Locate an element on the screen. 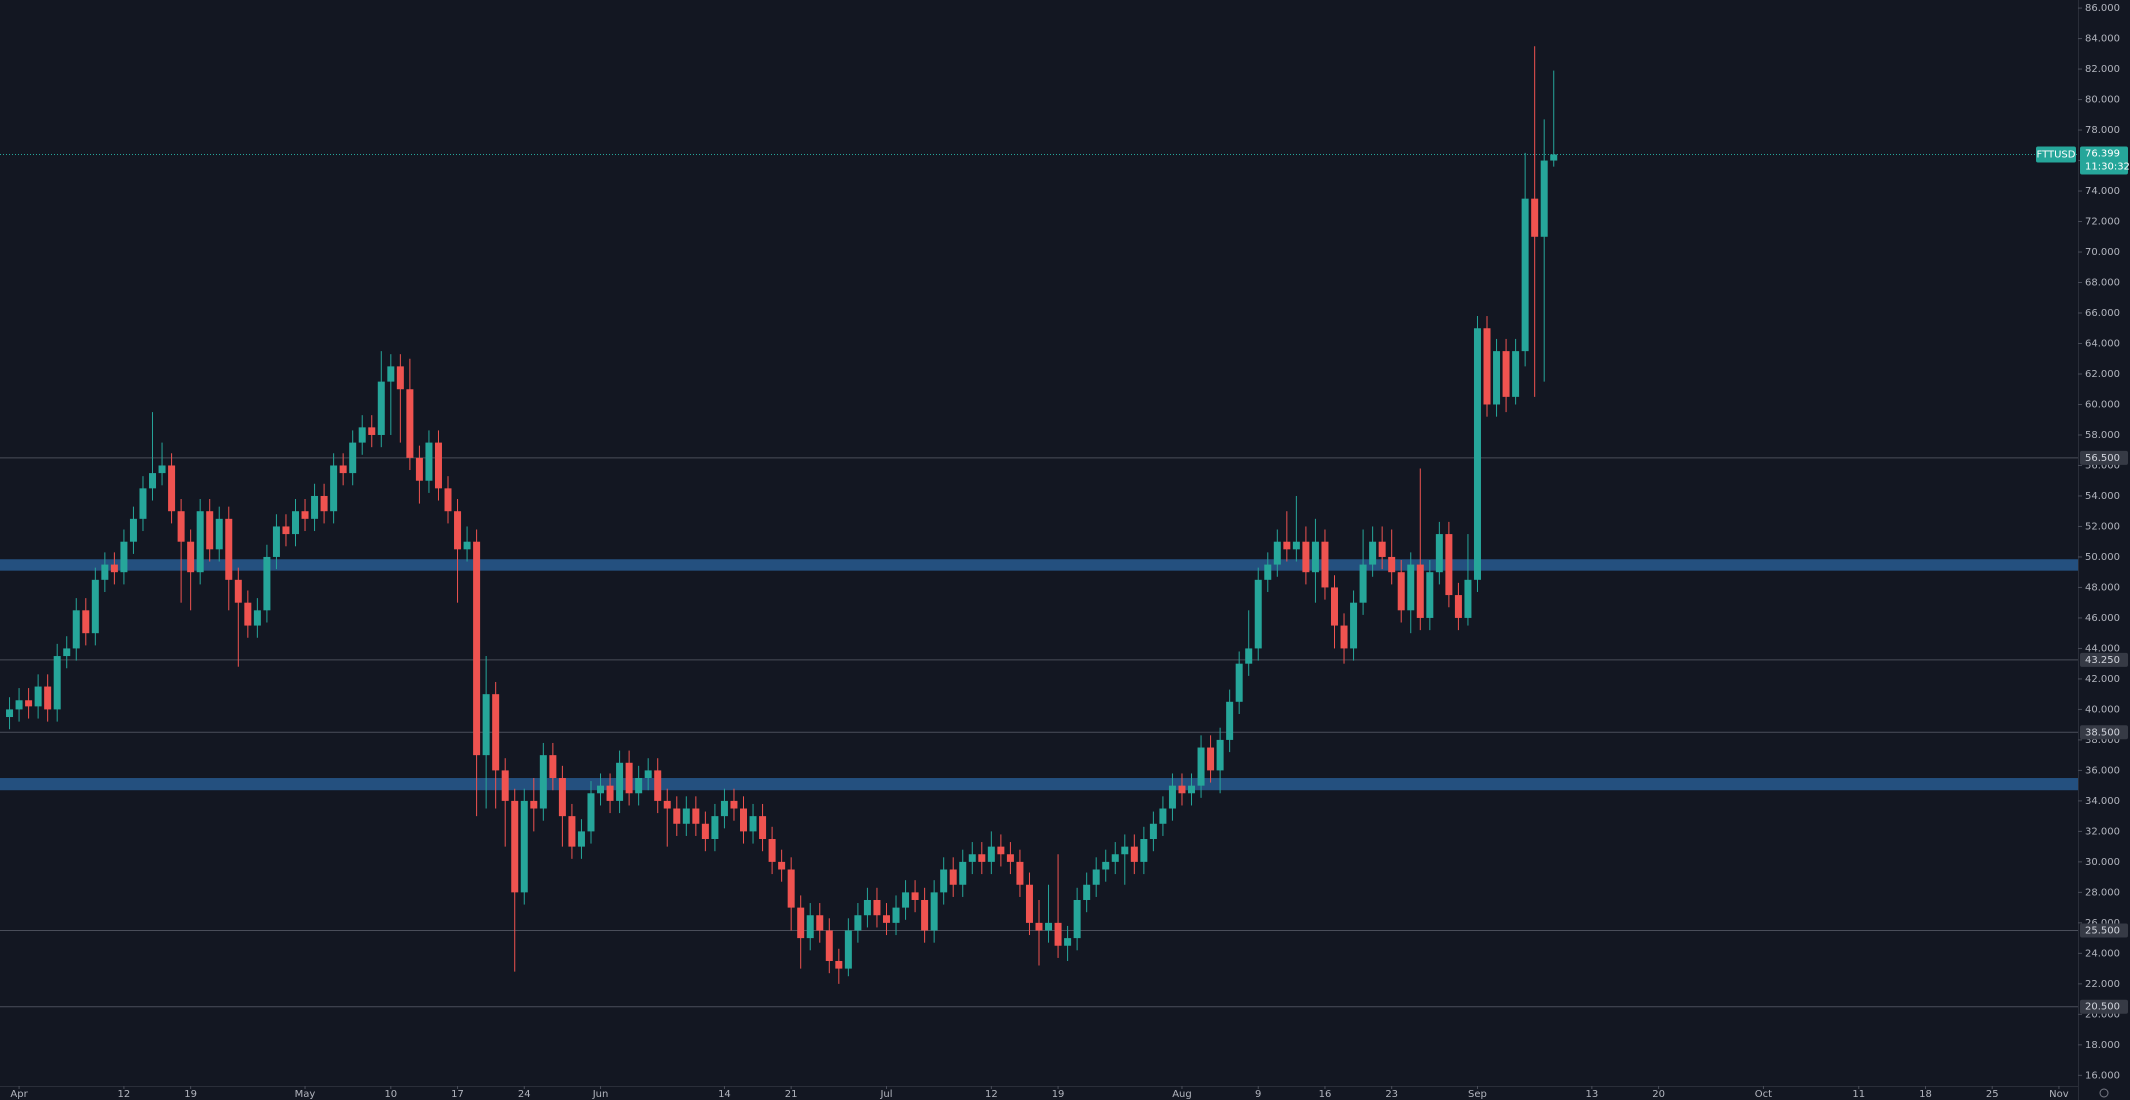 The height and width of the screenshot is (1100, 2130). y-tick-label: 48.000 is located at coordinates (2102, 587).